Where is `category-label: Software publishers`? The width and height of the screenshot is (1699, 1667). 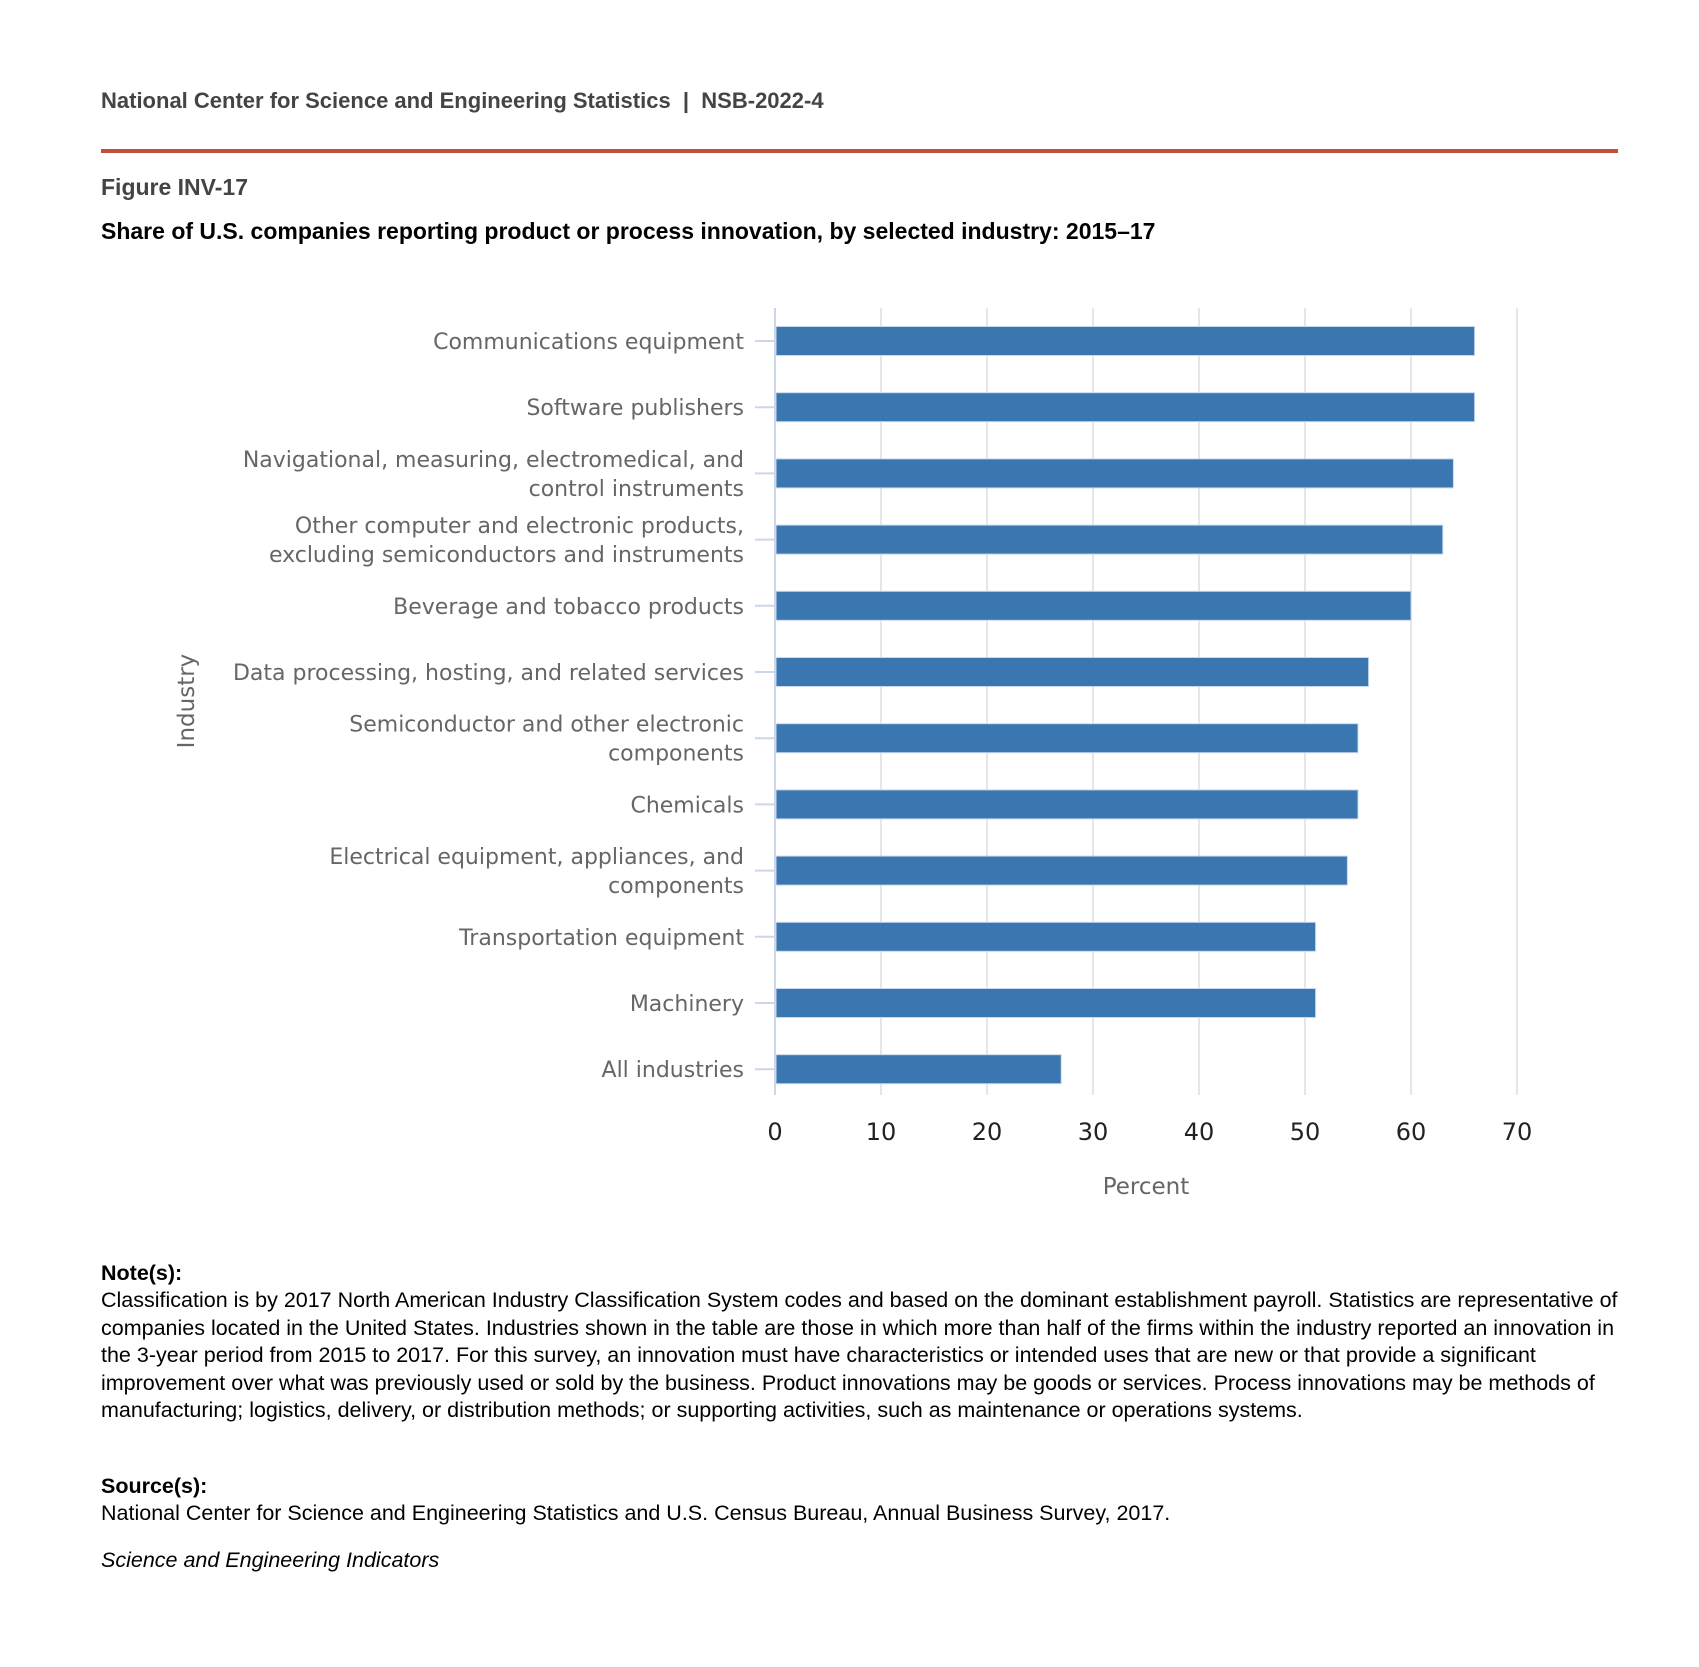
category-label: Software publishers is located at coordinates (635, 408).